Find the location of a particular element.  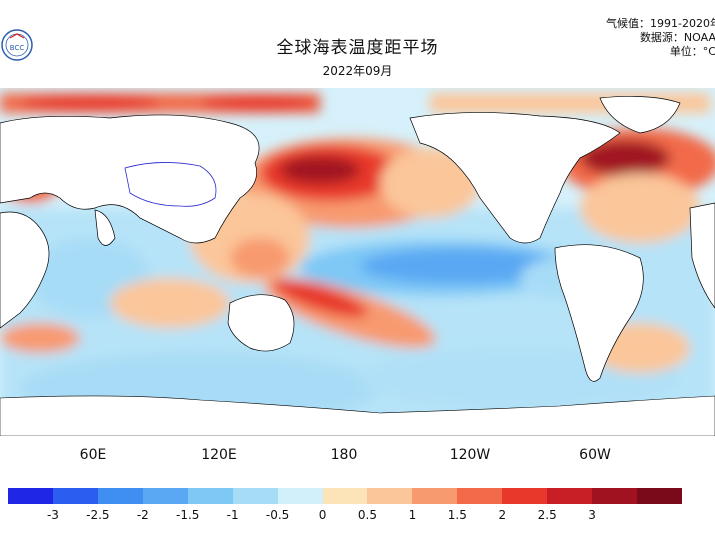

lon-label: 180 is located at coordinates (344, 455).